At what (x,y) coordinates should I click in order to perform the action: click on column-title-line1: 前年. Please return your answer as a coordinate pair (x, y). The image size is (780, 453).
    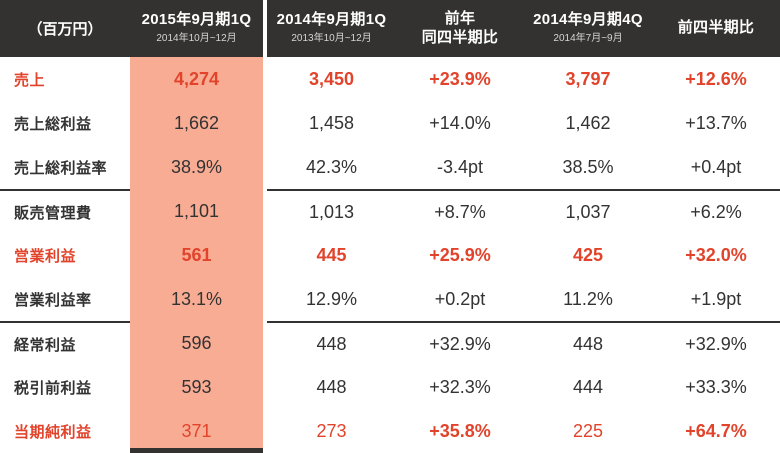
    Looking at the image, I should click on (460, 18).